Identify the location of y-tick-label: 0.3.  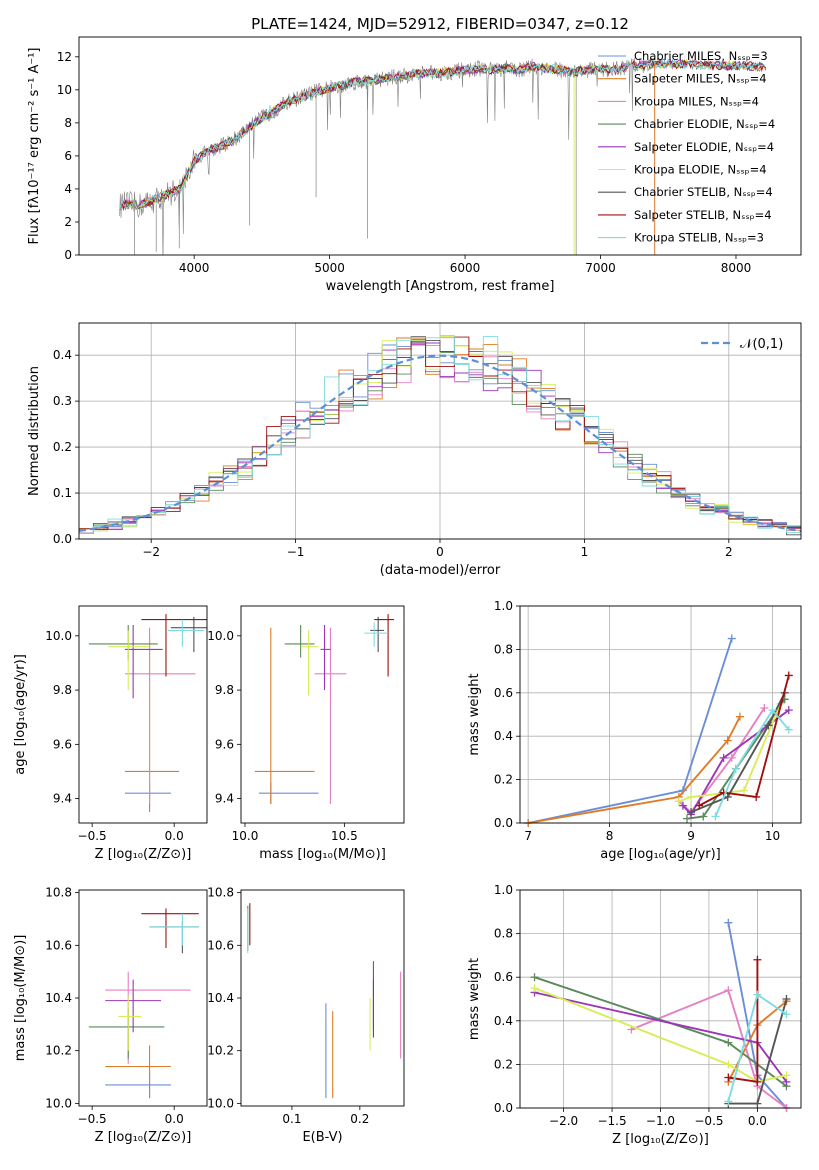
(62, 401).